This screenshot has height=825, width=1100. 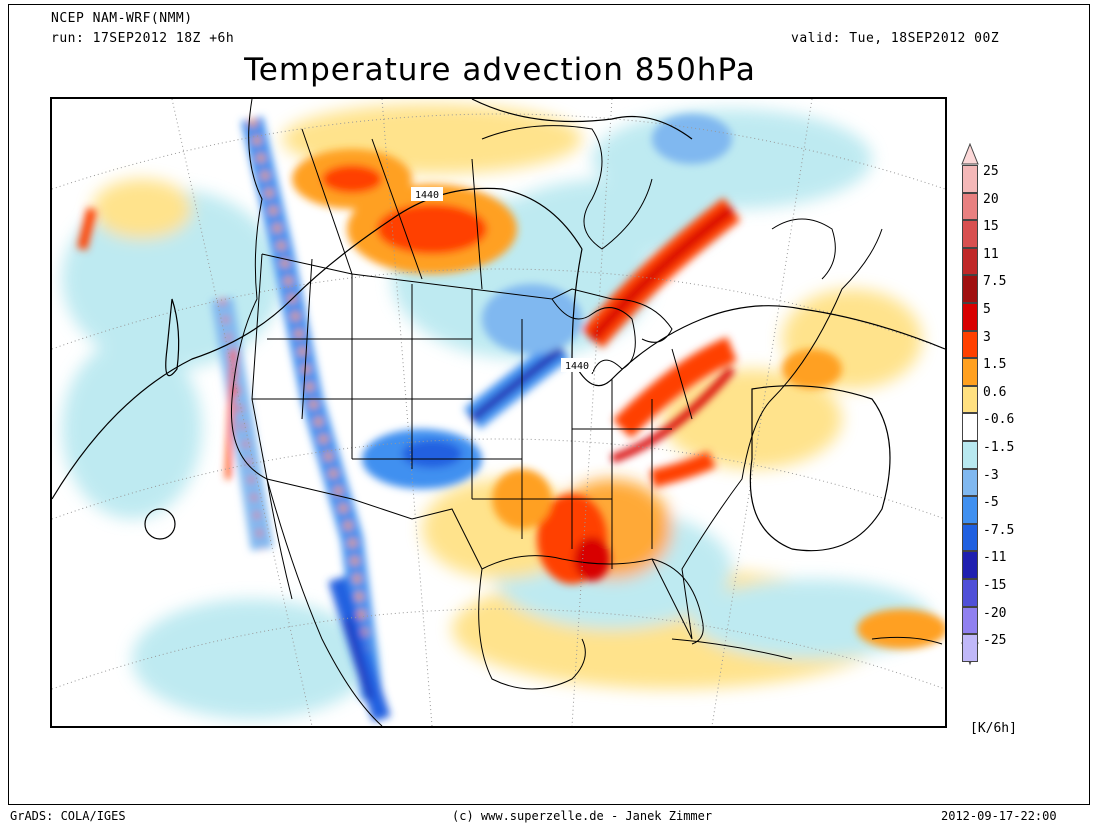 I want to click on legend-label: -3, so click(x=991, y=475).